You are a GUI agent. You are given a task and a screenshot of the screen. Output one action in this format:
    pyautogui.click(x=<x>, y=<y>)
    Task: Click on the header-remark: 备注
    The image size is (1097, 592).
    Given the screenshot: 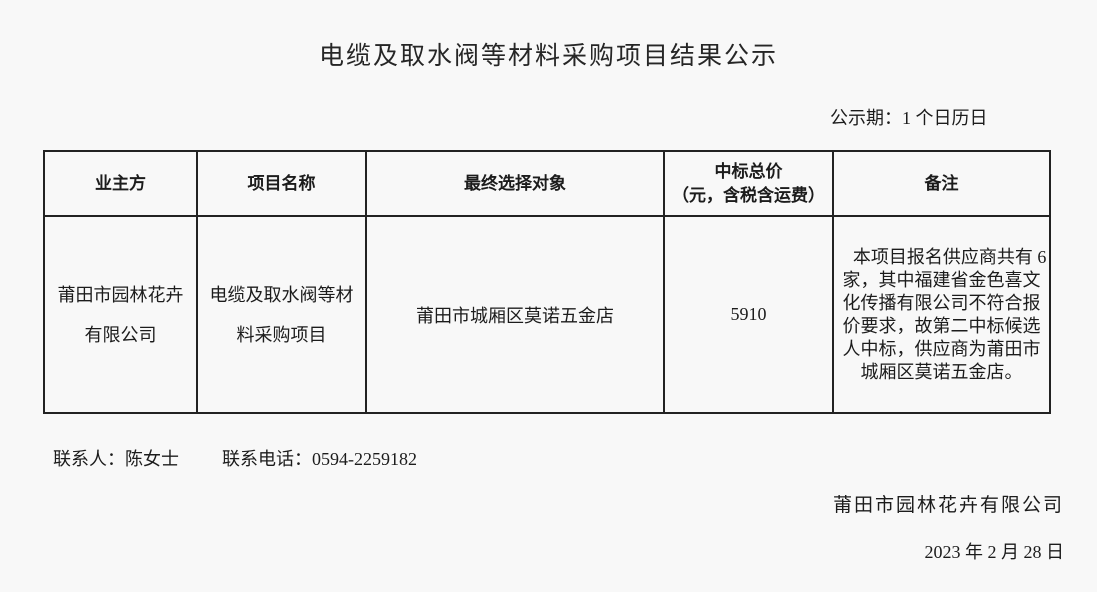 What is the action you would take?
    pyautogui.click(x=941, y=183)
    